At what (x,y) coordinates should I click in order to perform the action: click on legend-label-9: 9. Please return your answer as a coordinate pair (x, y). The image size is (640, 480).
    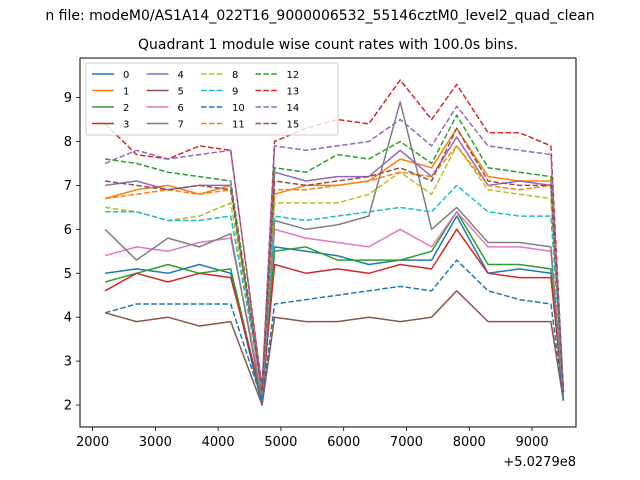
    Looking at the image, I should click on (235, 92).